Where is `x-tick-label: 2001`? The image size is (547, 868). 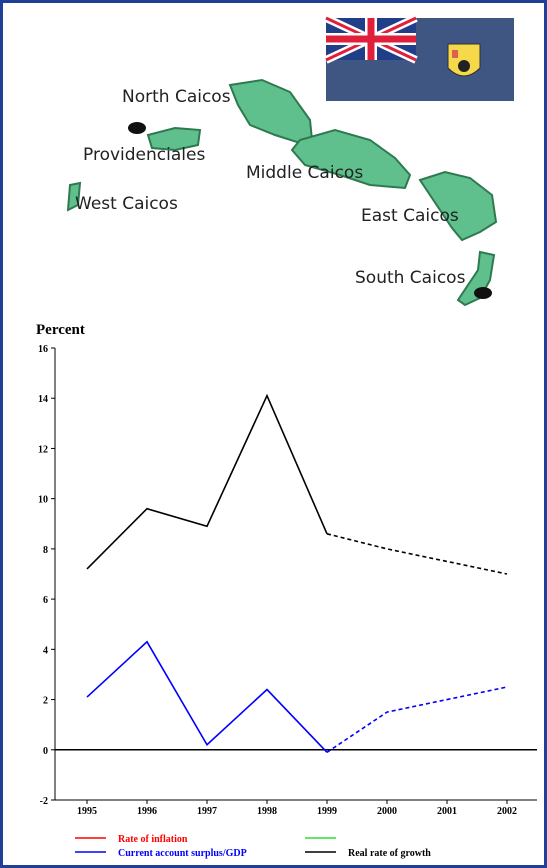
x-tick-label: 2001 is located at coordinates (447, 811).